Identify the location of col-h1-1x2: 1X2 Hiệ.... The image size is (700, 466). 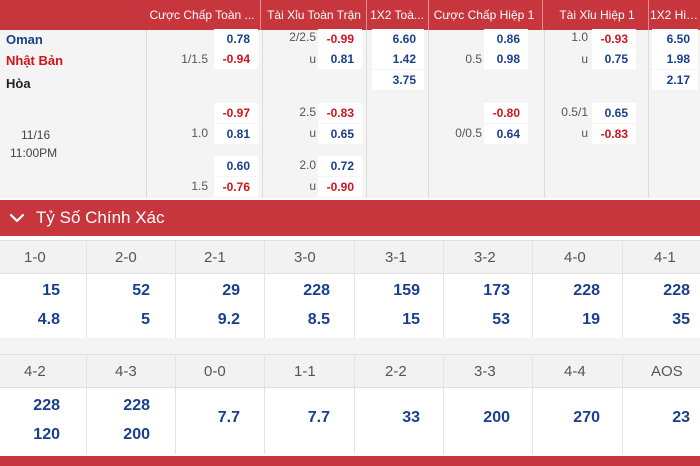
(675, 15).